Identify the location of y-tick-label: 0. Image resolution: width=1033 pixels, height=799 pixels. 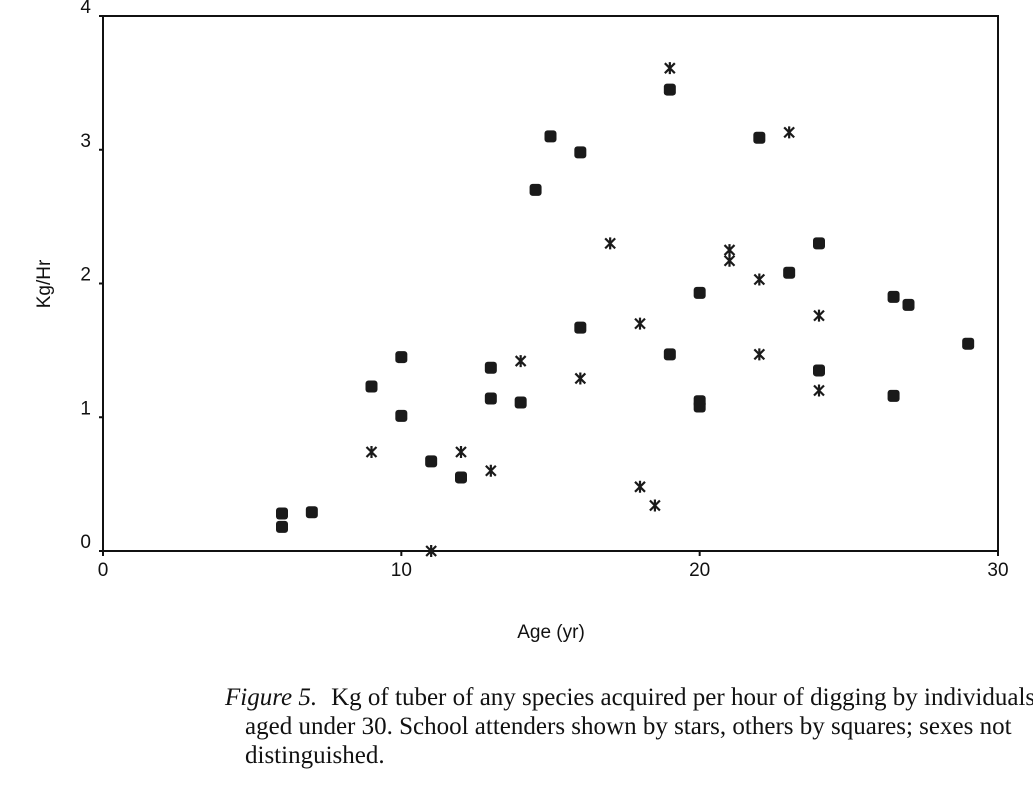
(85, 542).